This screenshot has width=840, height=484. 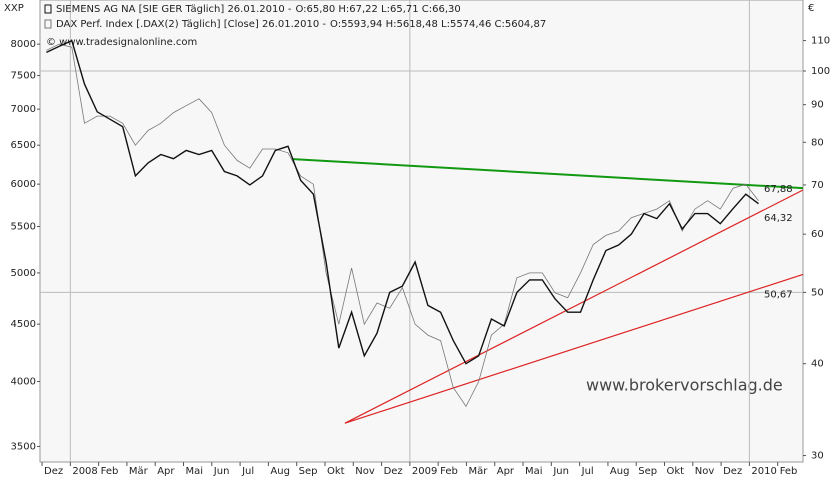 What do you see at coordinates (817, 105) in the screenshot?
I see `y2-tick-label: 90` at bounding box center [817, 105].